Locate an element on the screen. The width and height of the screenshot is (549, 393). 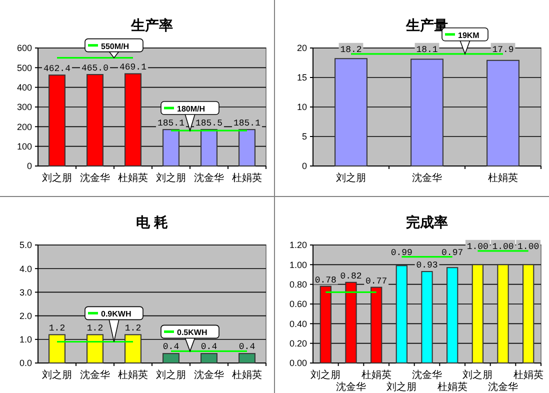
data-label: 0.82 is located at coordinates (351, 276).